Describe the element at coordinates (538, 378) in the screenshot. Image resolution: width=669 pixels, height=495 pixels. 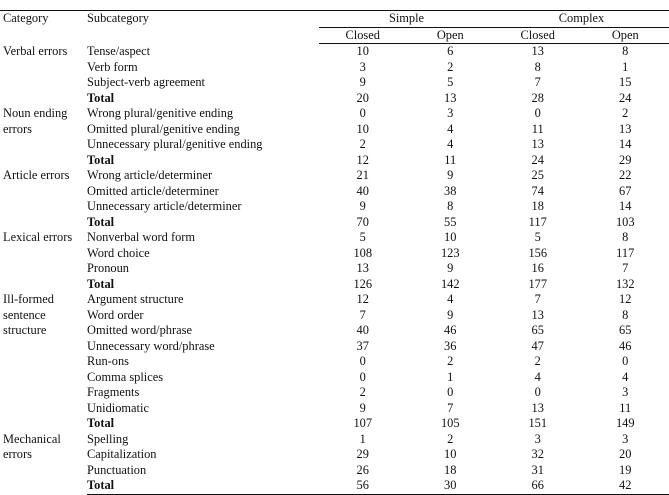
I see `complex-closed-value: 4` at that location.